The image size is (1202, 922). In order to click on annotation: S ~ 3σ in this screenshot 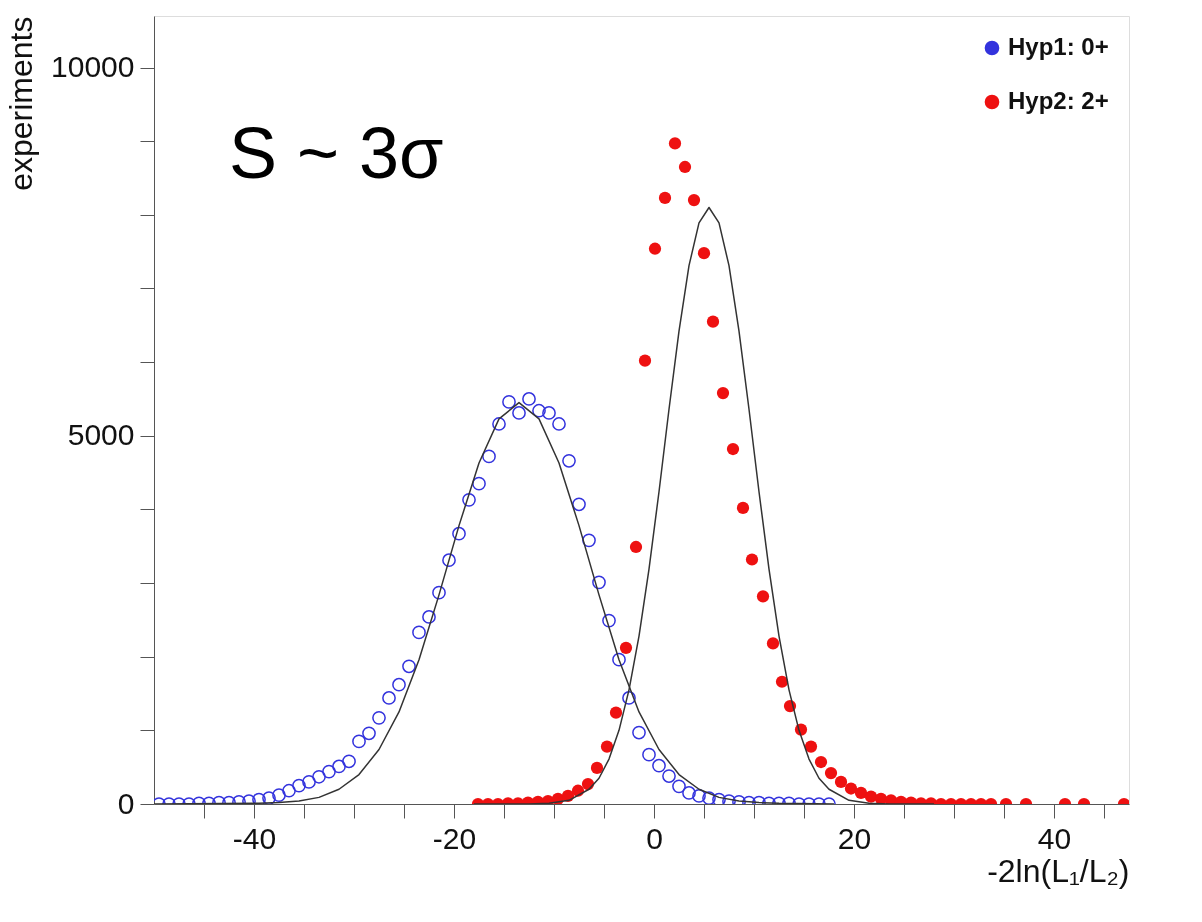, I will do `click(336, 153)`.